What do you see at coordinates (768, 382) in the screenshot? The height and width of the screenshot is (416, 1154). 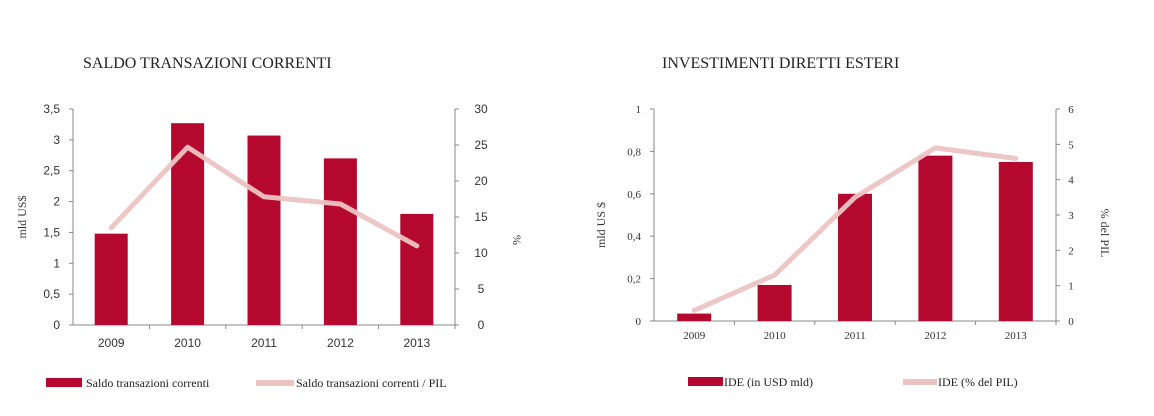 I see `legend-label: IDE (in USD mld)` at bounding box center [768, 382].